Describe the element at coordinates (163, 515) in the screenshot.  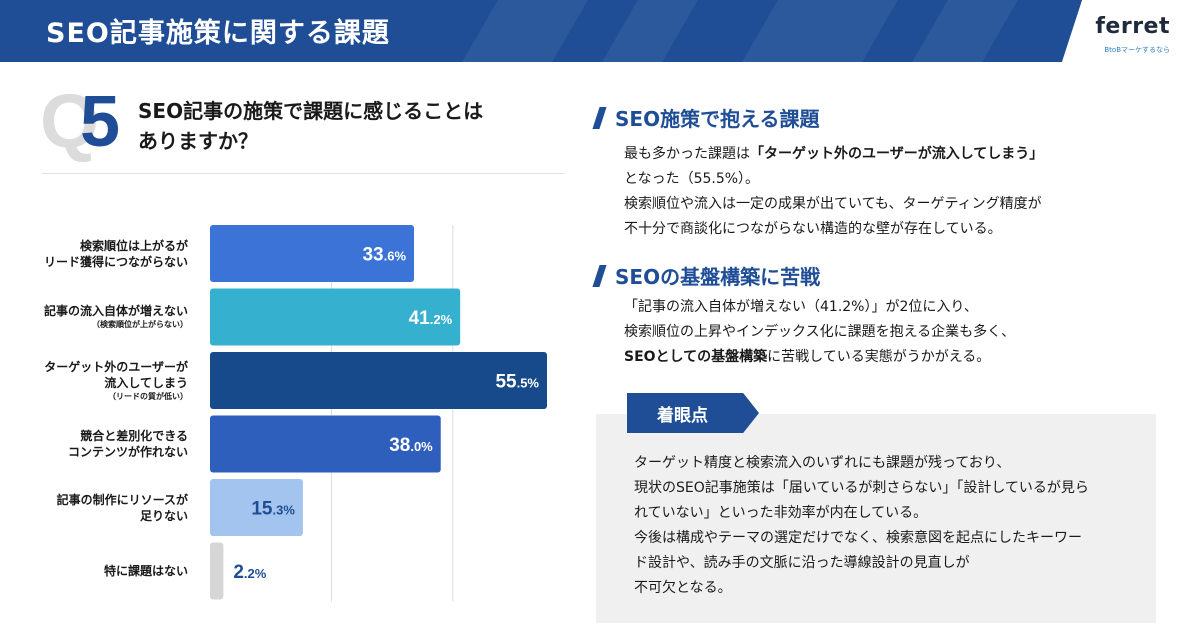
I see `category-label-line: 足りない` at that location.